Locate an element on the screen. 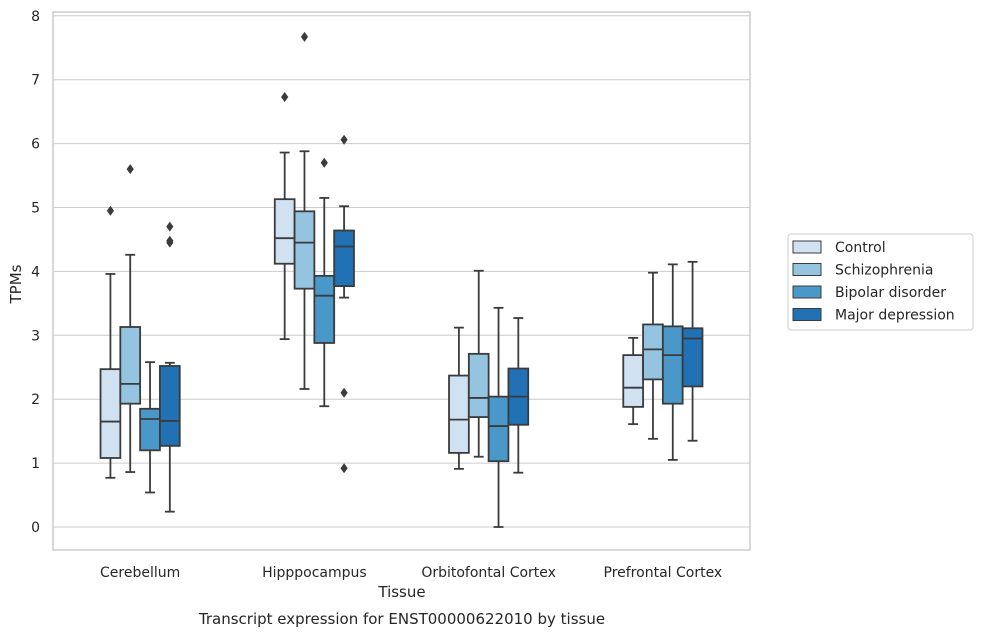  y-tick-label: 4 is located at coordinates (35, 272).